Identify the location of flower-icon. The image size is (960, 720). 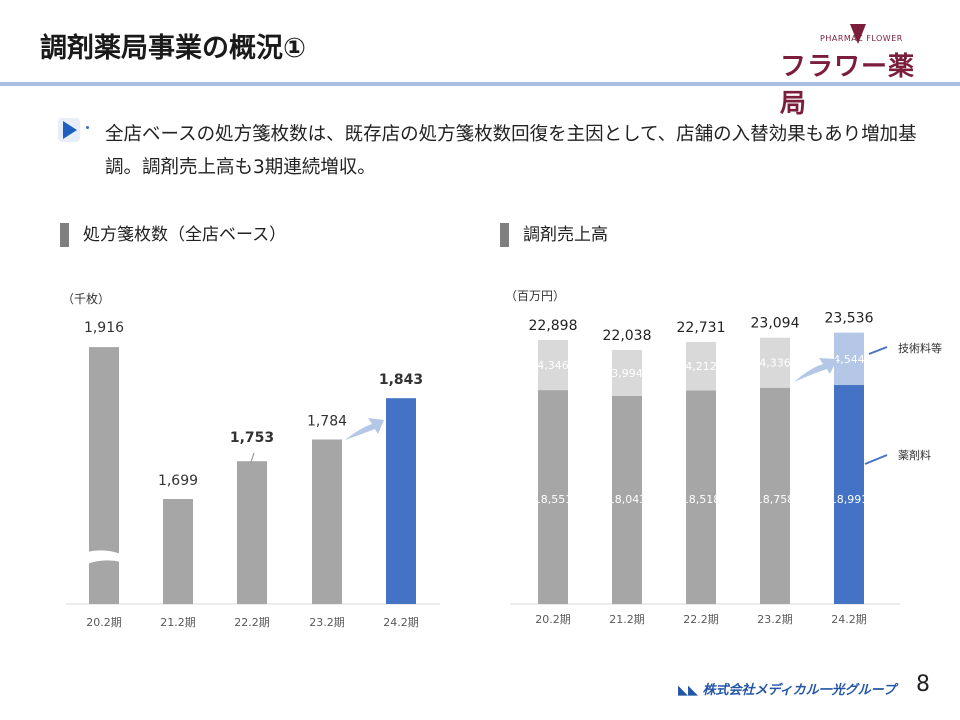
(858, 34).